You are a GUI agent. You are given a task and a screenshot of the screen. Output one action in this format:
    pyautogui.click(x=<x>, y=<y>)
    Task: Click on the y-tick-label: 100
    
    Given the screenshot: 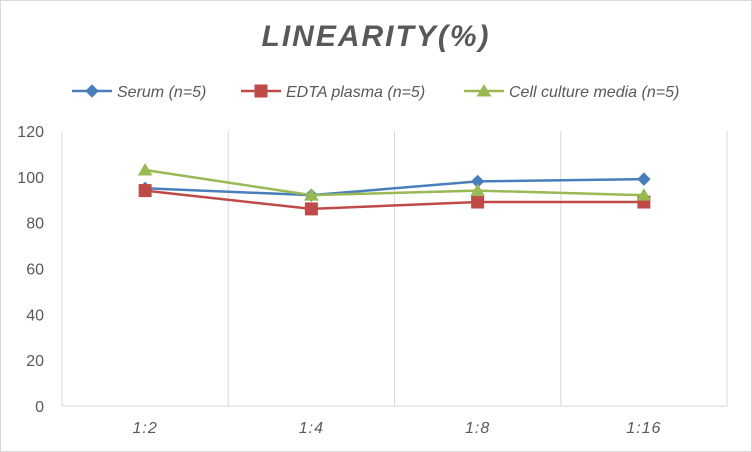 What is the action you would take?
    pyautogui.click(x=30, y=178)
    